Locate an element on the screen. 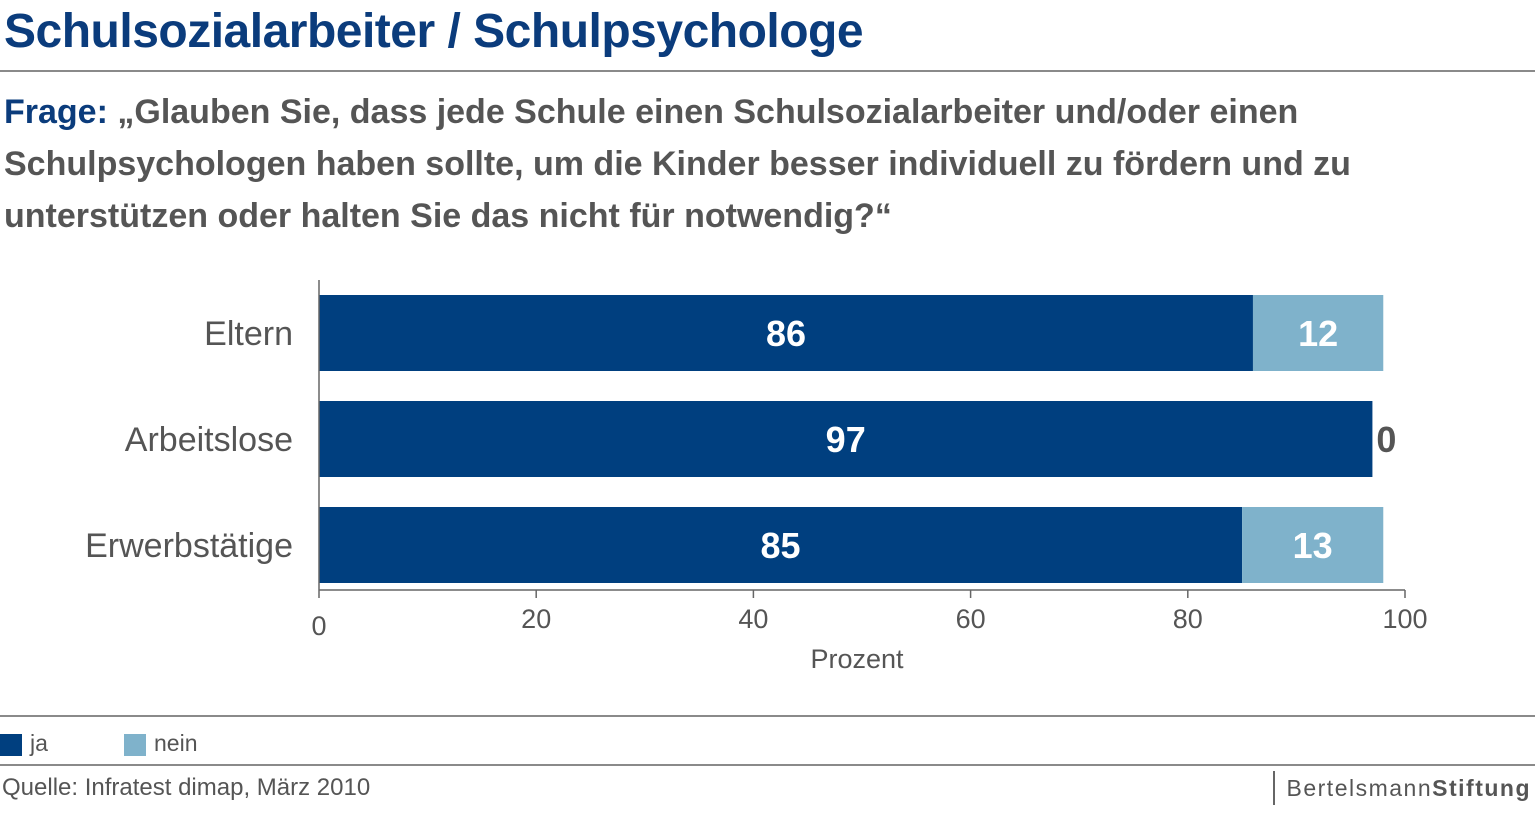 This screenshot has width=1535, height=813. x-tick-label-20: 20 is located at coordinates (536, 619).